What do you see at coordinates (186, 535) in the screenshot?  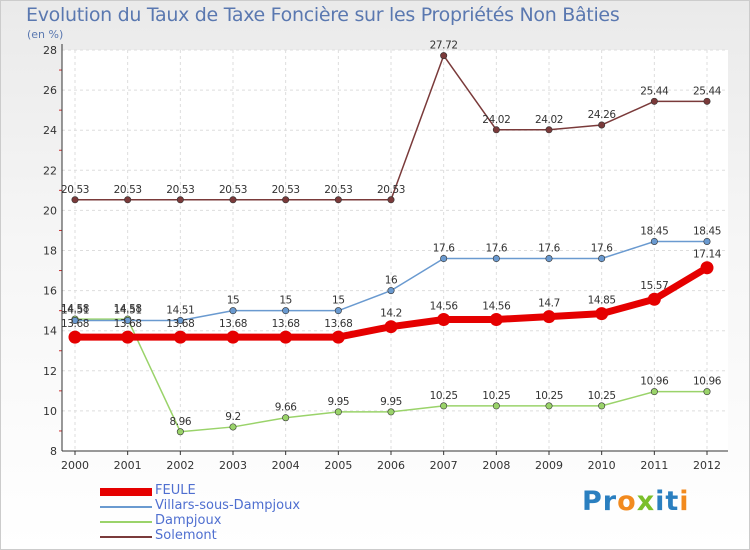 I see `legend-label: Solemont` at bounding box center [186, 535].